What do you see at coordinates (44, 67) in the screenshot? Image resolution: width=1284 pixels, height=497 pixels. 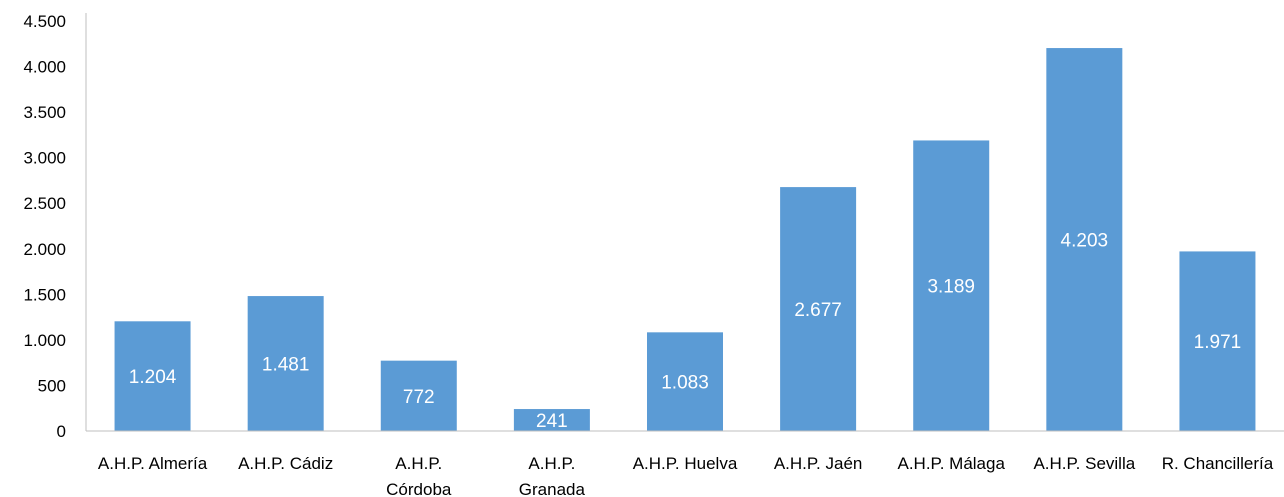 I see `y-tick-label: 4.000` at bounding box center [44, 67].